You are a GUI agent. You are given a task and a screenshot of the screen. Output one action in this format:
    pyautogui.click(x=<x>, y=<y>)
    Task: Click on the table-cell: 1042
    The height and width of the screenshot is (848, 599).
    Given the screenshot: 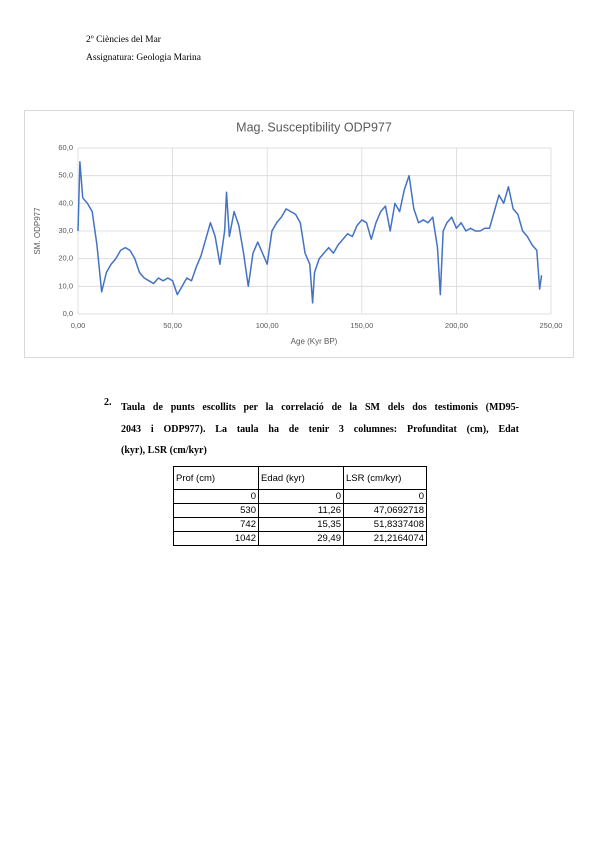 What is the action you would take?
    pyautogui.click(x=216, y=538)
    